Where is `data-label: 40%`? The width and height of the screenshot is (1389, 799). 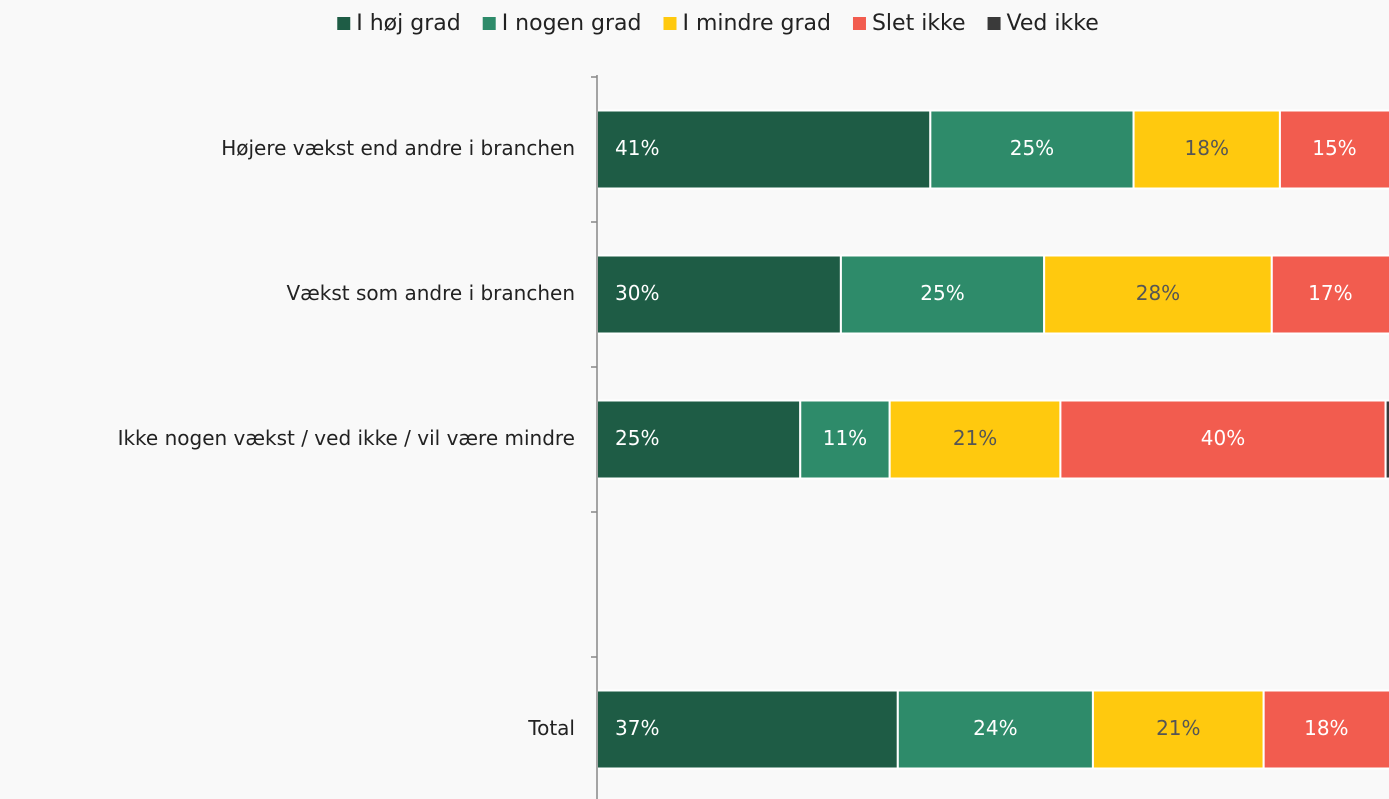
data-label: 40% is located at coordinates (1223, 438).